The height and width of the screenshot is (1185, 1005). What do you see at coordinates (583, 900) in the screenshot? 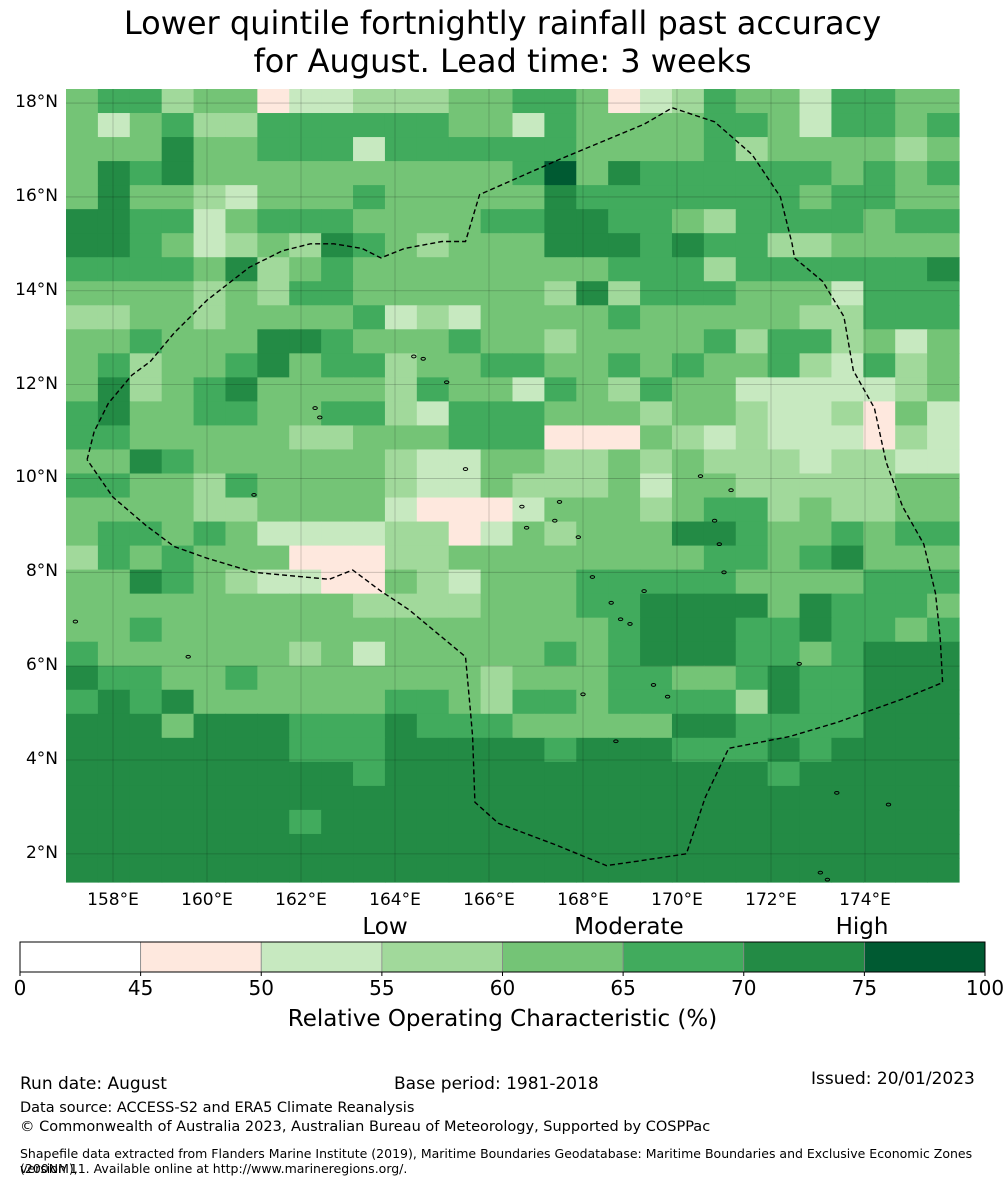
I see `longitude-label: 168°E` at bounding box center [583, 900].